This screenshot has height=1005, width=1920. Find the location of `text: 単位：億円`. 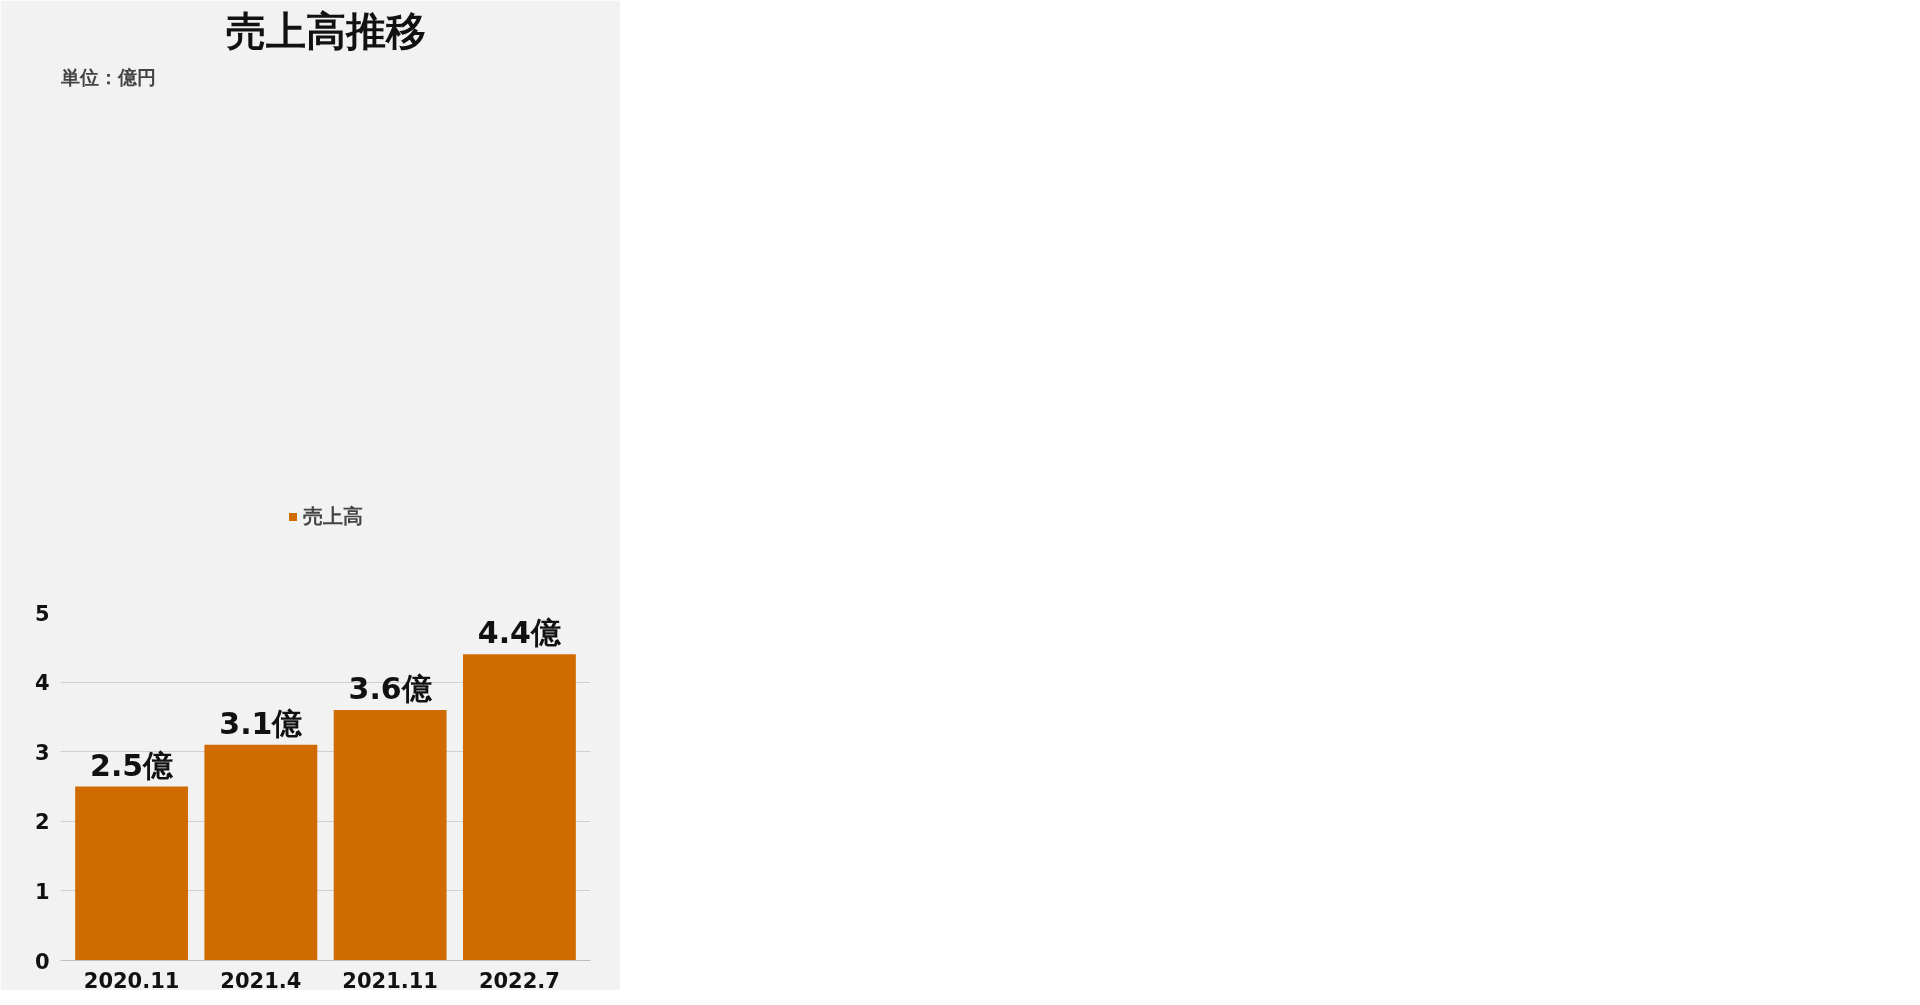

text: 単位：億円 is located at coordinates (107, 76).